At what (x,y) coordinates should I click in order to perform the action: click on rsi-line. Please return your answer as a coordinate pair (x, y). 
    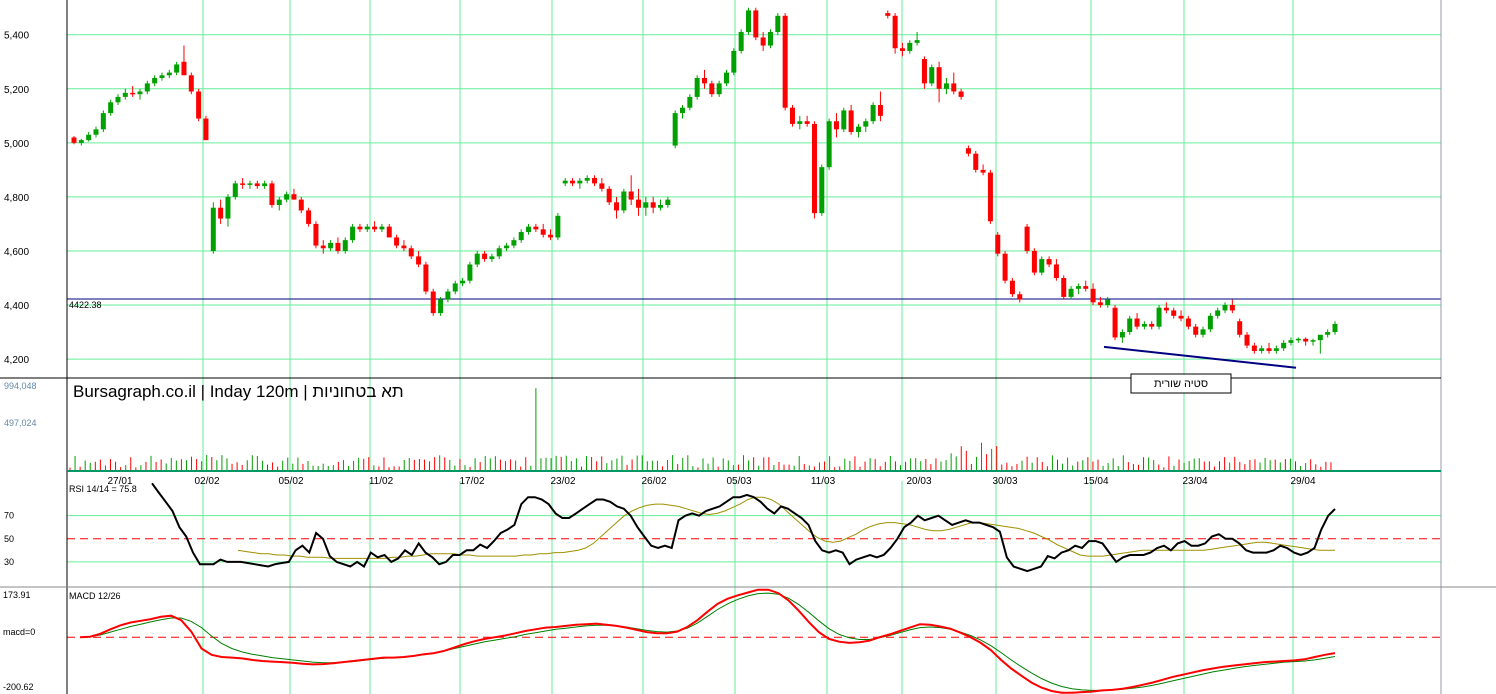
    Looking at the image, I should click on (743, 527).